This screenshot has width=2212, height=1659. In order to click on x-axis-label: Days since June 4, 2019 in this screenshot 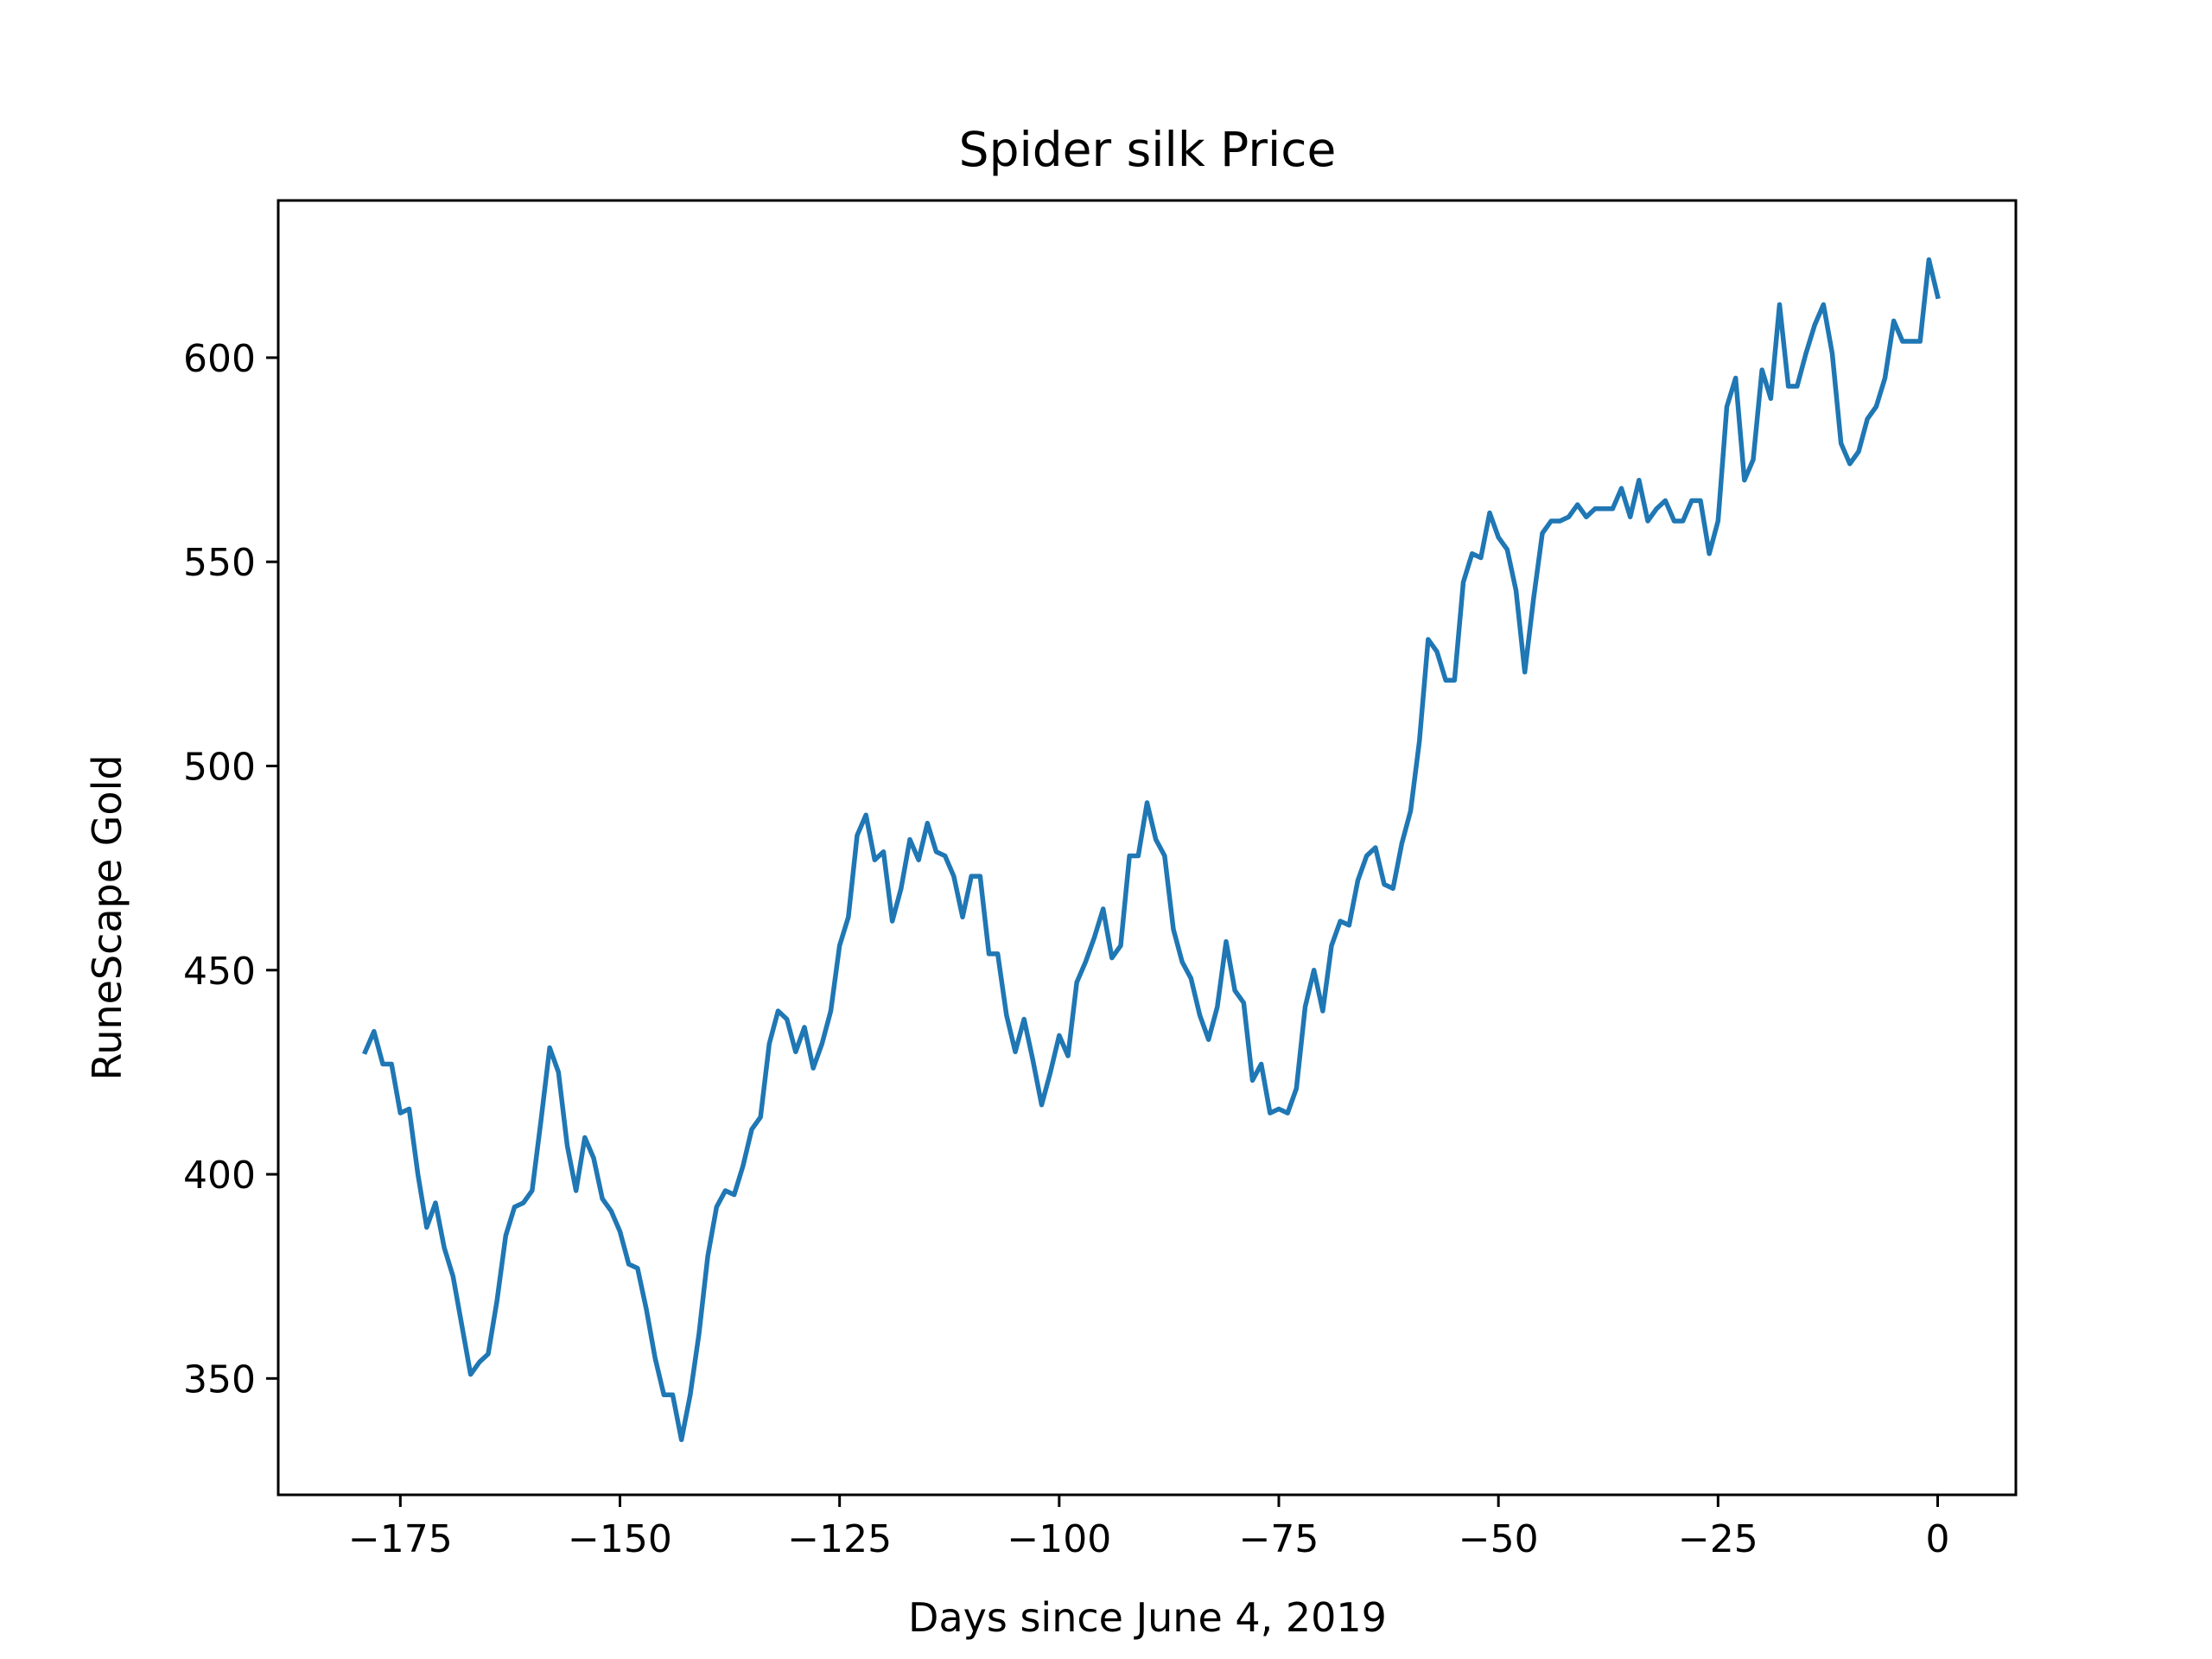, I will do `click(1147, 1617)`.